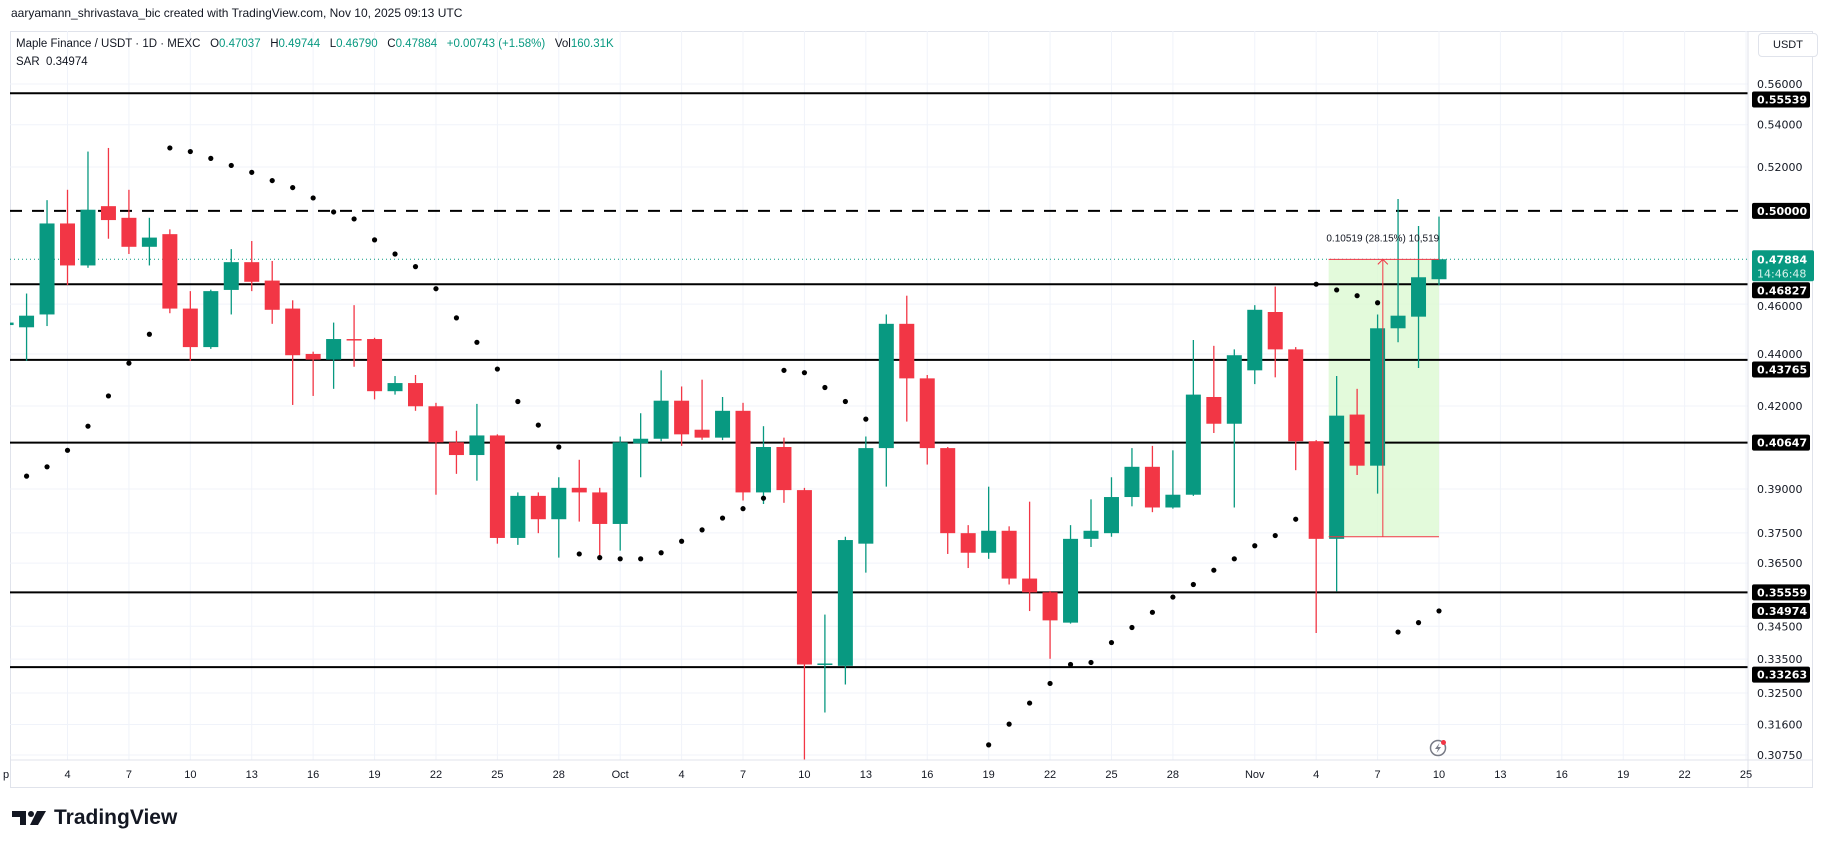  What do you see at coordinates (28, 62) in the screenshot?
I see `sar-indicator-label: SAR` at bounding box center [28, 62].